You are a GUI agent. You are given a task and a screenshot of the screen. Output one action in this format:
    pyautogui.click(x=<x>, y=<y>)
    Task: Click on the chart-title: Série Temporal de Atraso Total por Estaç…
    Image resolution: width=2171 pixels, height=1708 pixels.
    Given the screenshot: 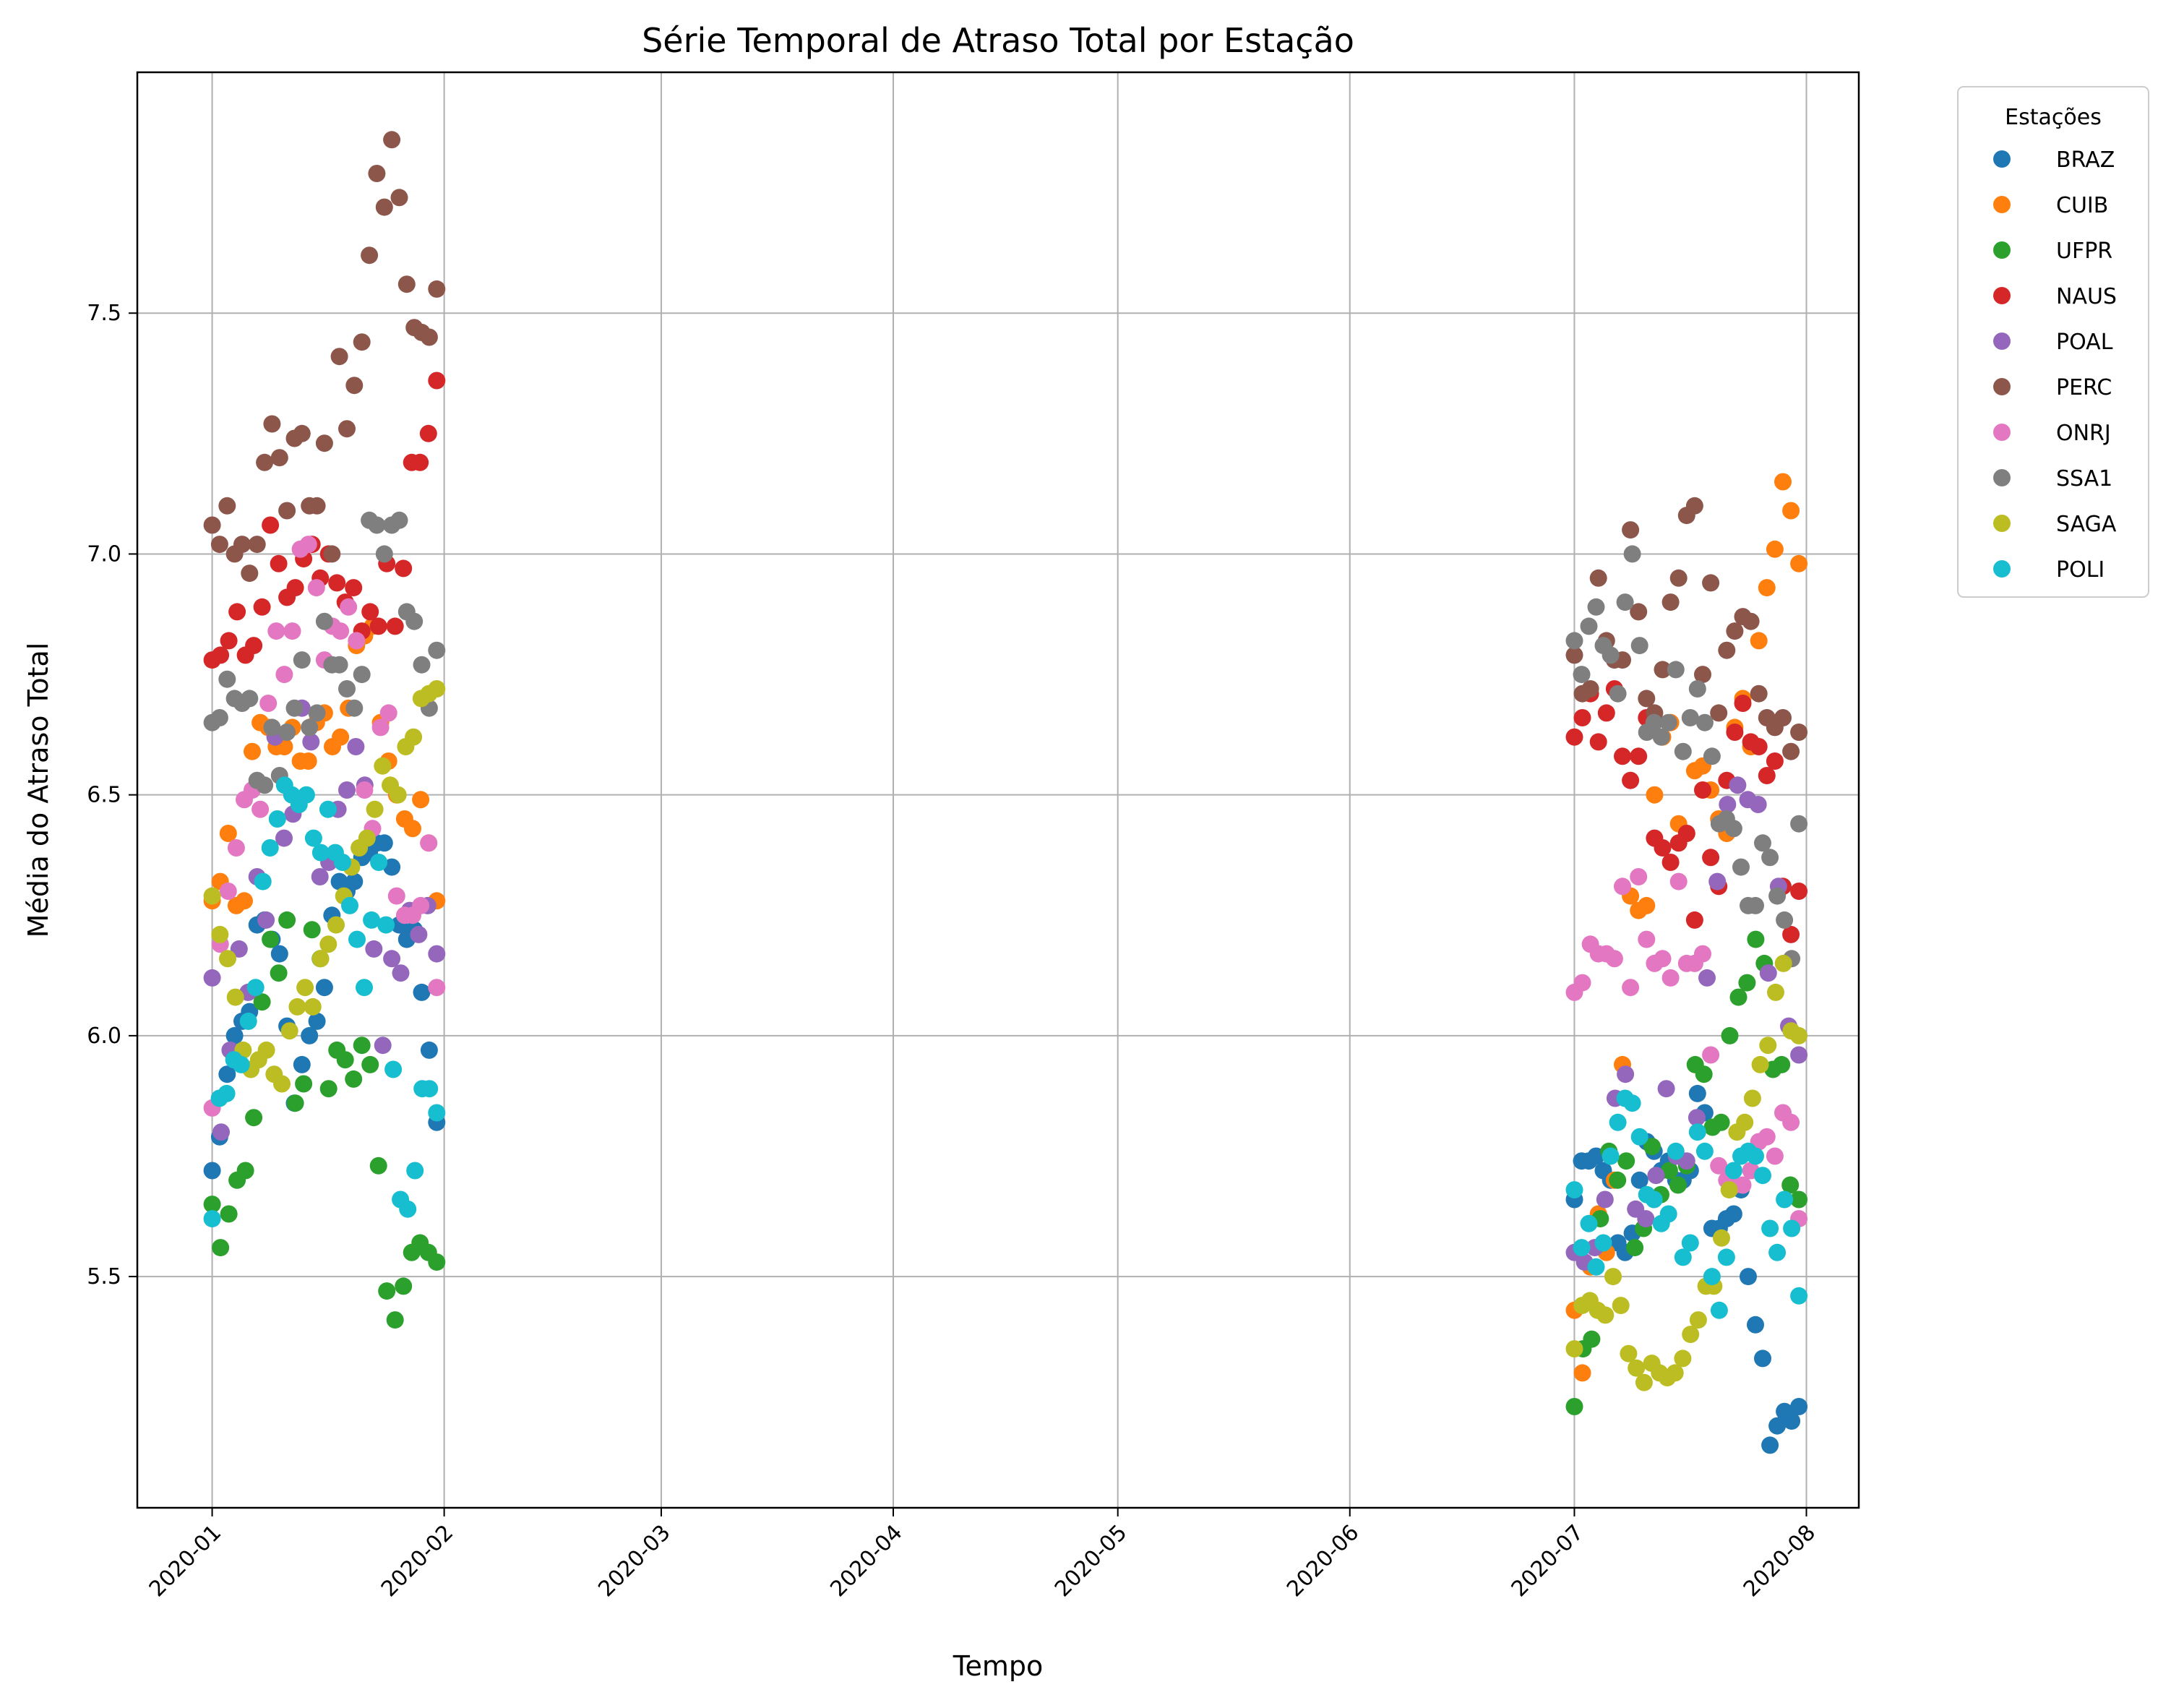 What is the action you would take?
    pyautogui.click(x=998, y=40)
    